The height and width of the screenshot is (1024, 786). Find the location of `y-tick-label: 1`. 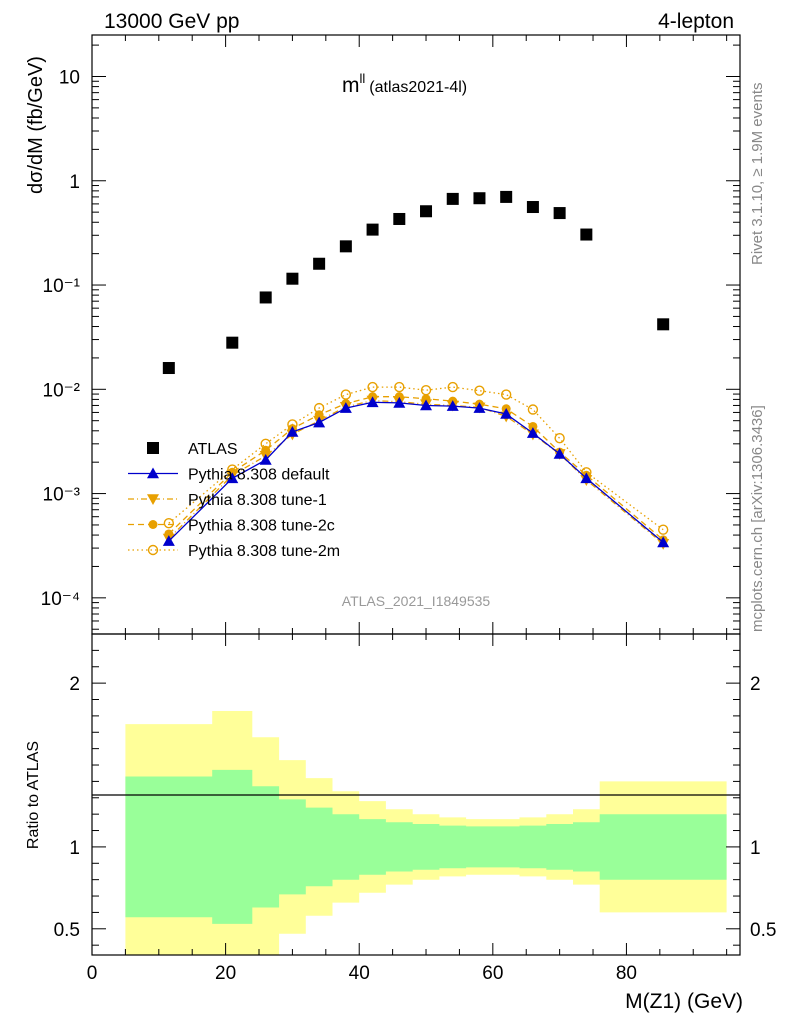

y-tick-label: 1 is located at coordinates (74, 182).